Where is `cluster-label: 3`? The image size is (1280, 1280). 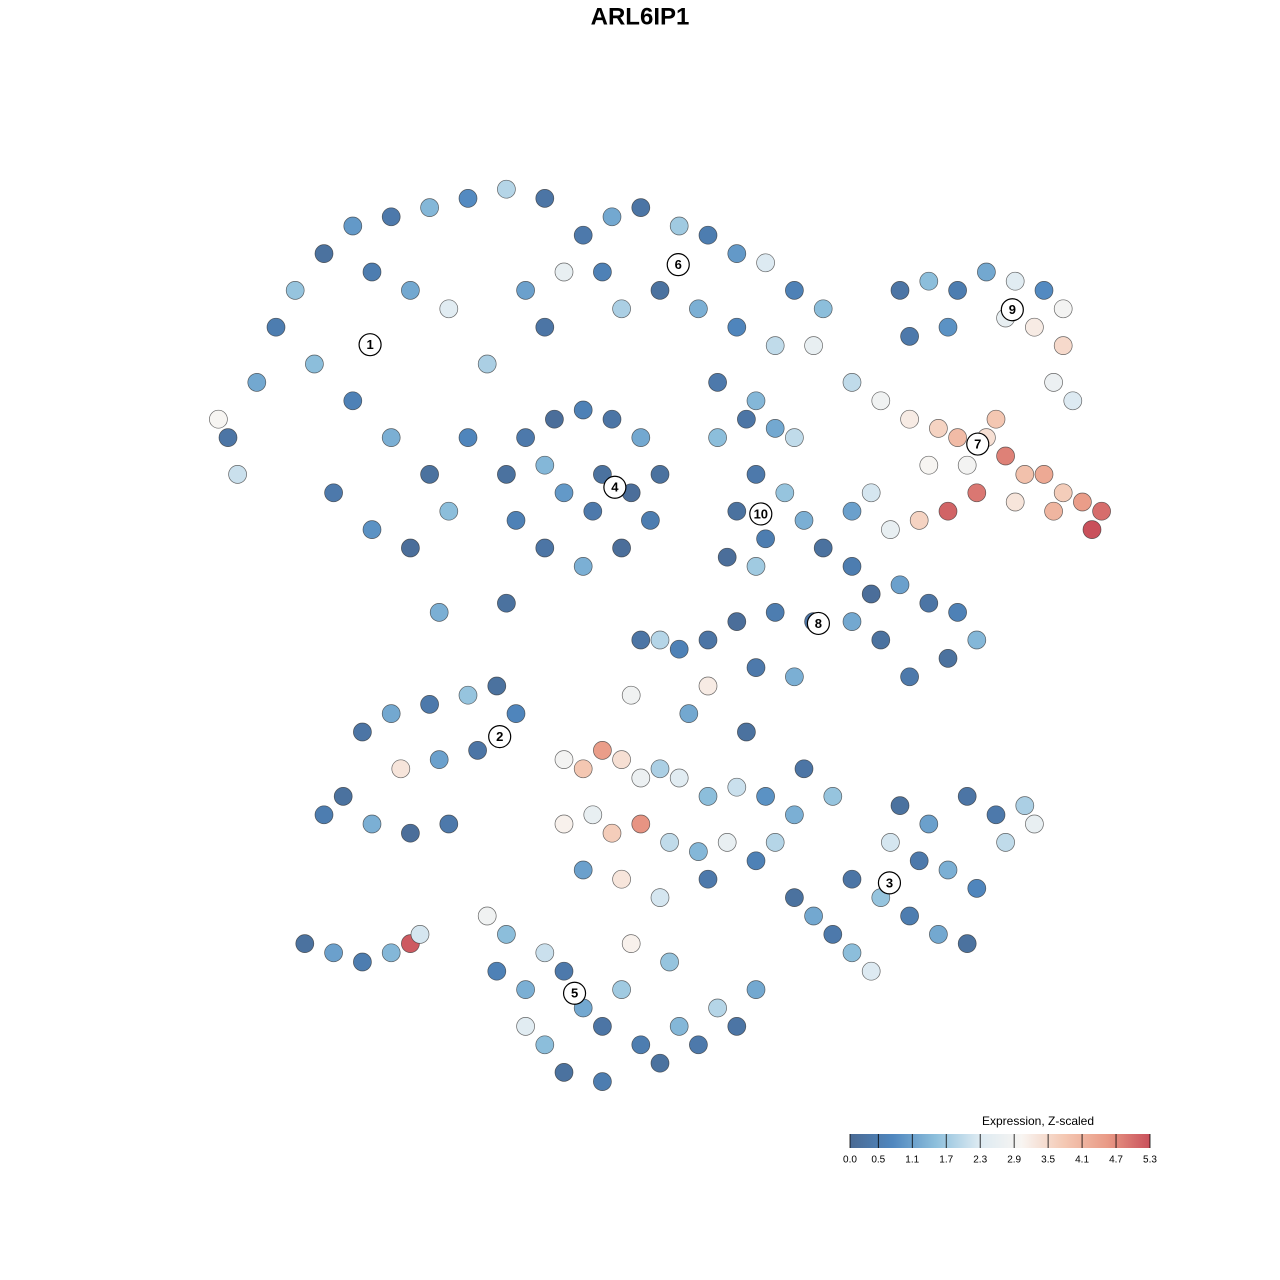 cluster-label: 3 is located at coordinates (889, 882).